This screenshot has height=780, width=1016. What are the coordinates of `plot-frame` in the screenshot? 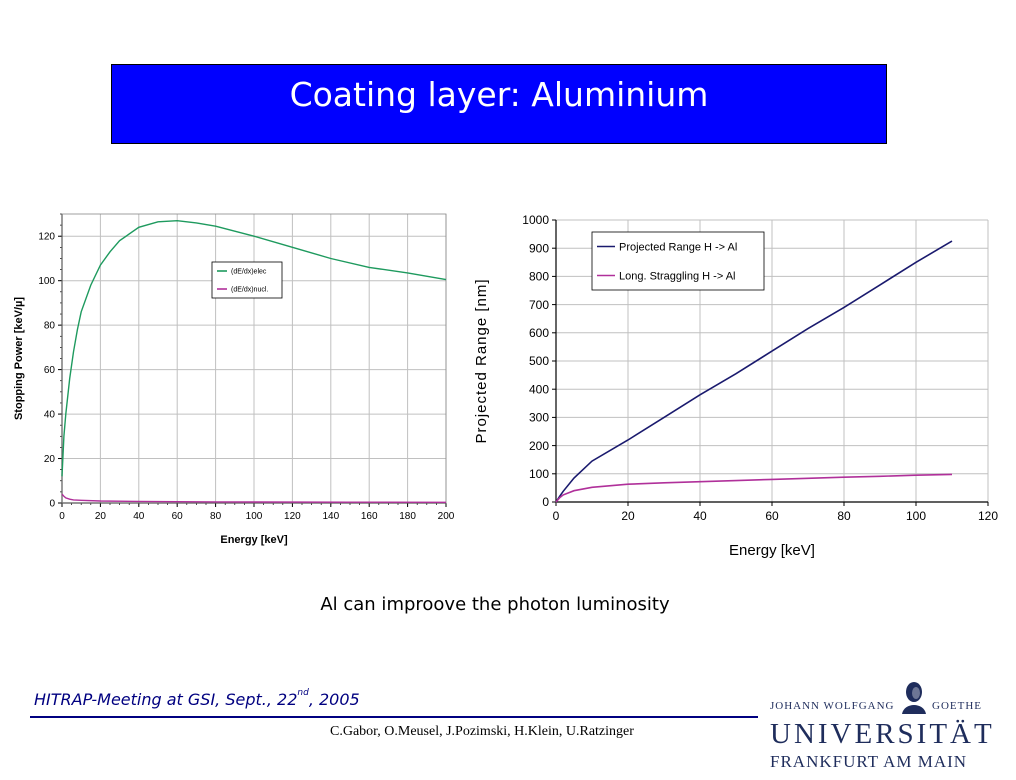 It's located at (254, 358).